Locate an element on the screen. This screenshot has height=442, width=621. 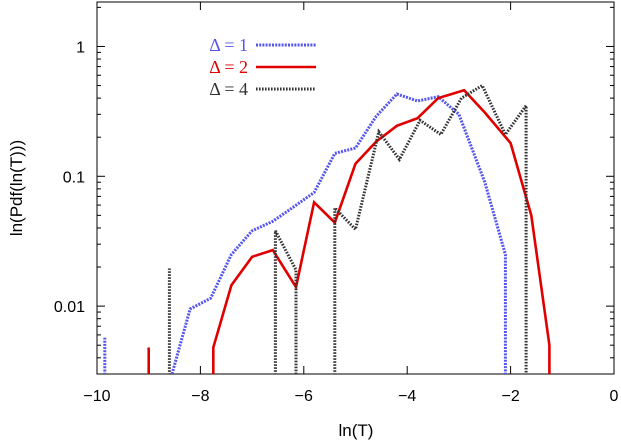
x-tick-label: −8 is located at coordinates (200, 396).